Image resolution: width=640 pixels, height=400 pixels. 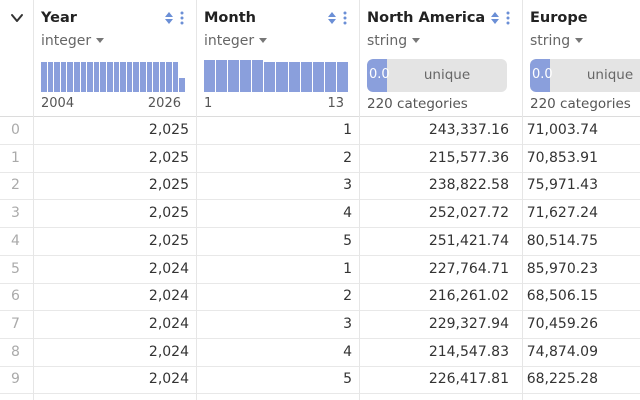 What do you see at coordinates (320, 353) in the screenshot?
I see `table-row: 8 2,024 4 214,547.83 74,874.09` at bounding box center [320, 353].